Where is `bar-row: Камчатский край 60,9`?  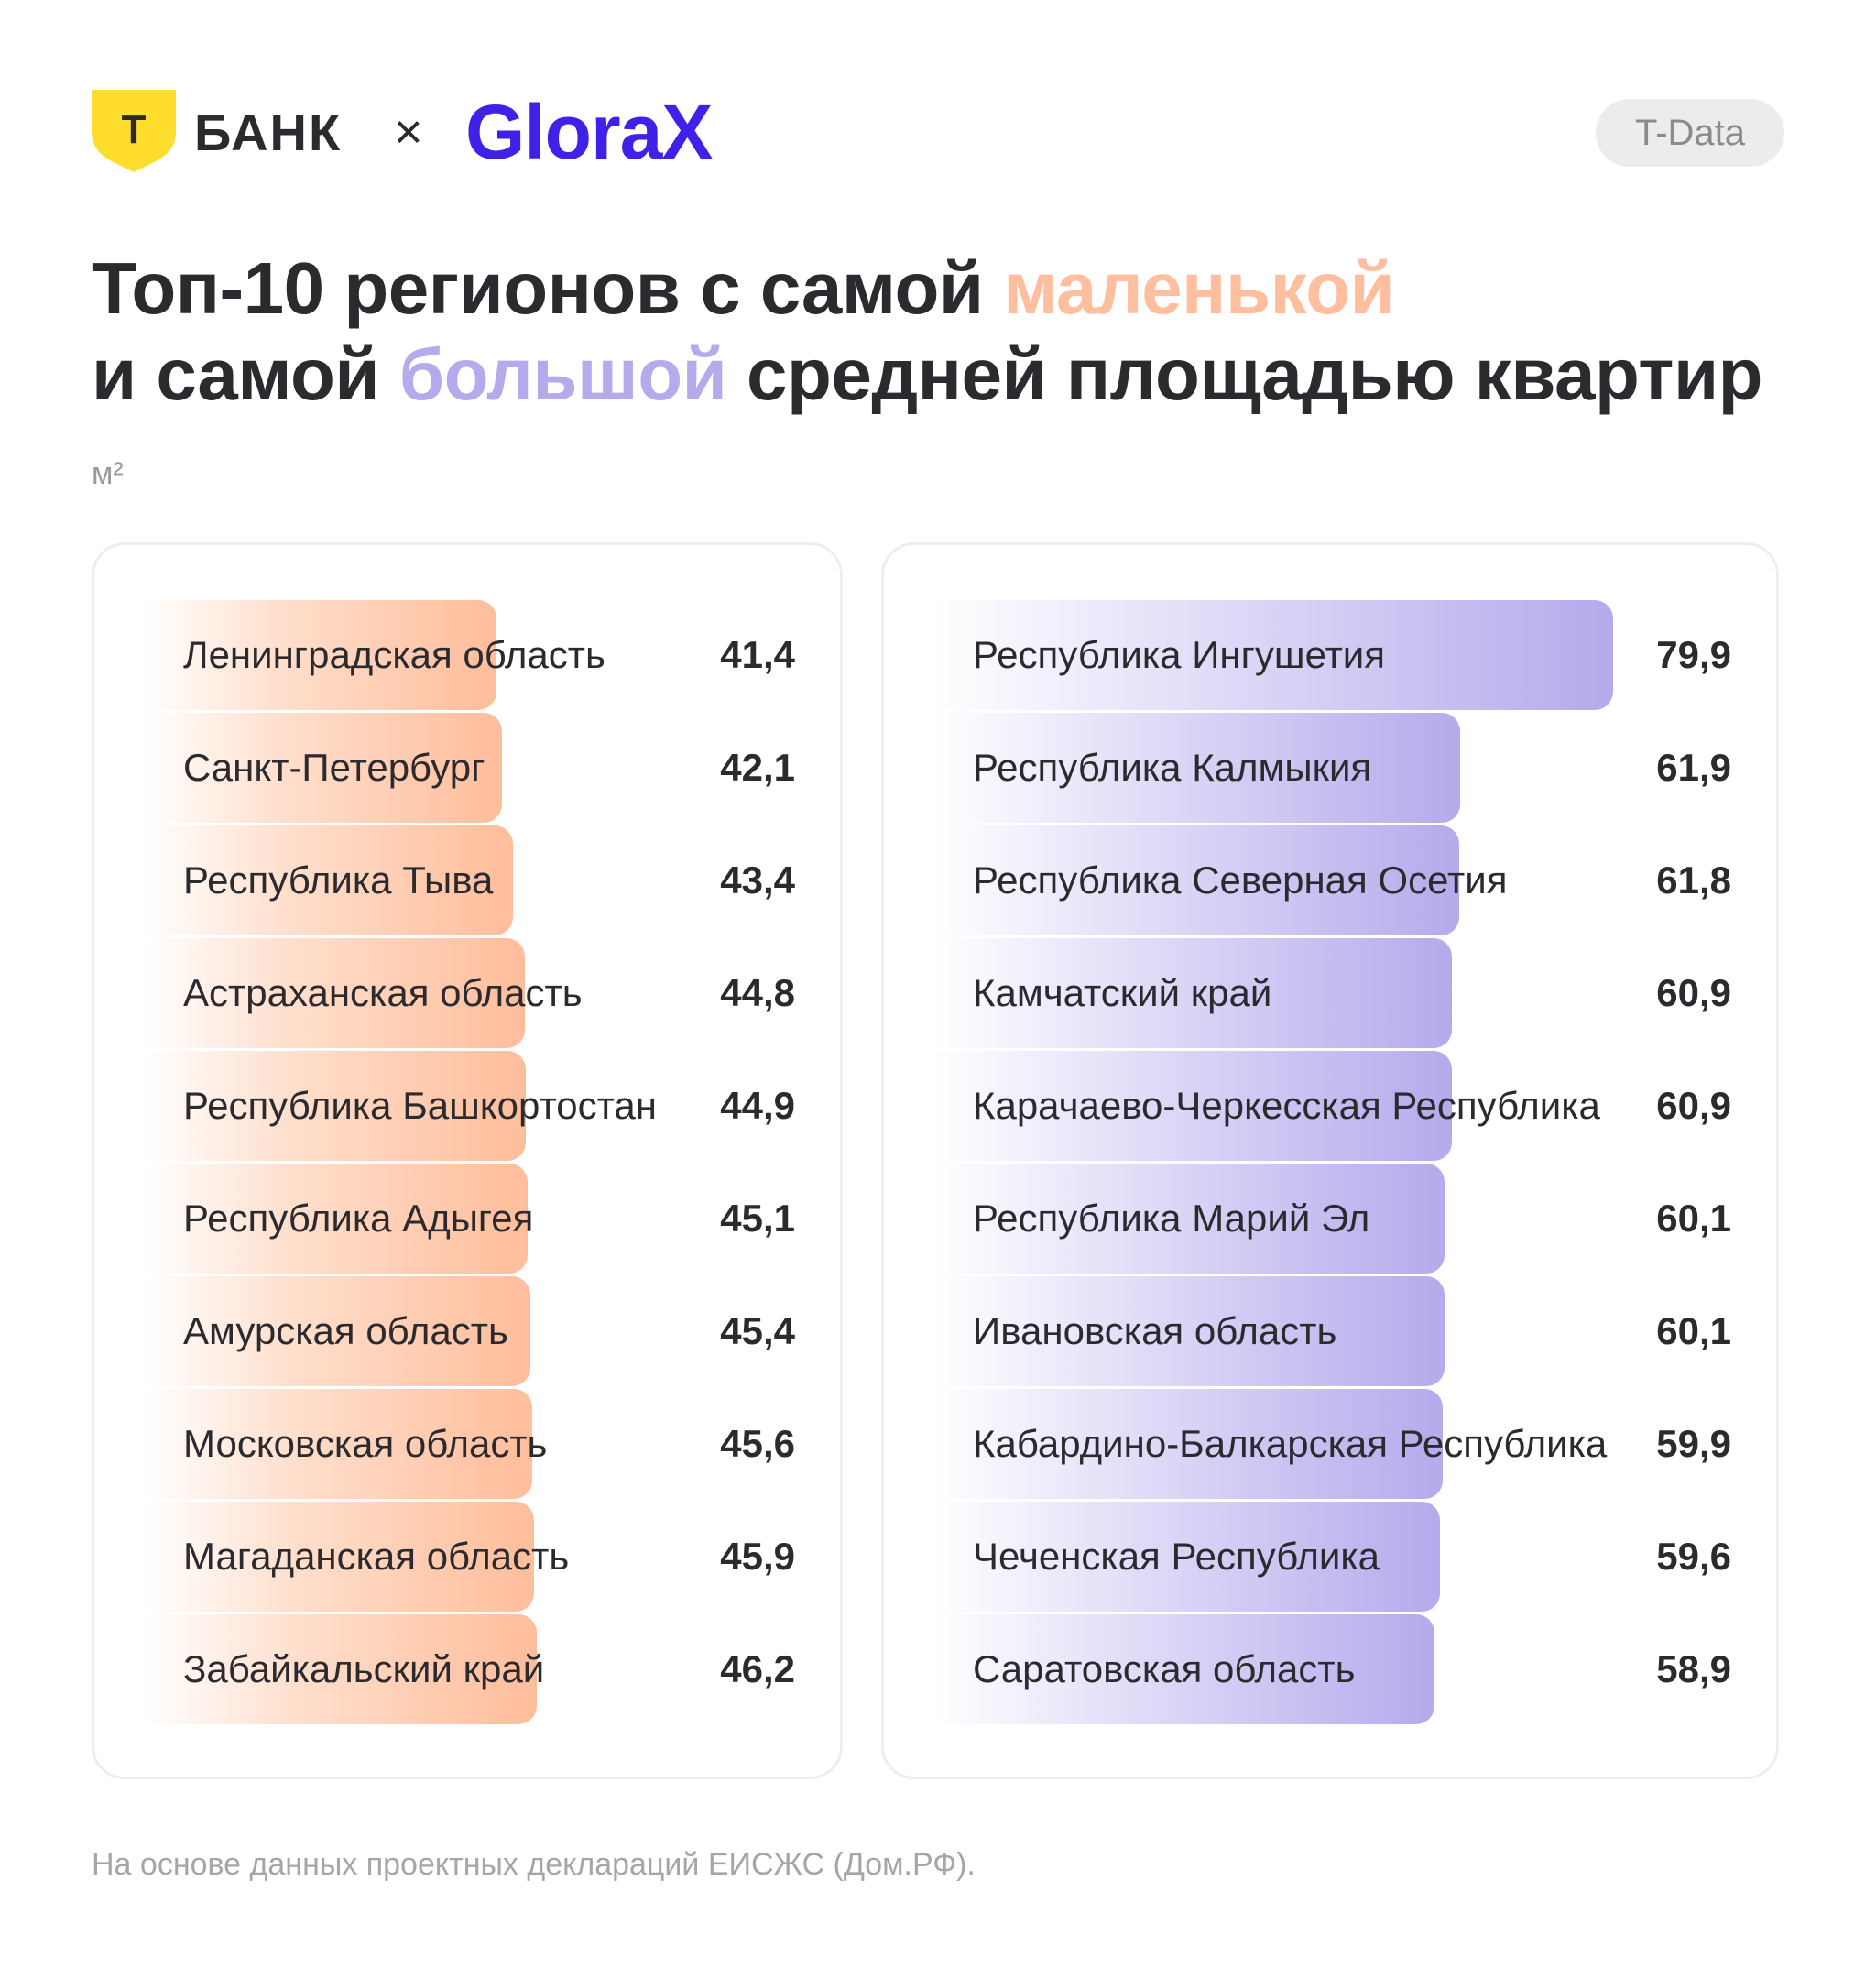
bar-row: Камчатский край 60,9 is located at coordinates (1332, 993).